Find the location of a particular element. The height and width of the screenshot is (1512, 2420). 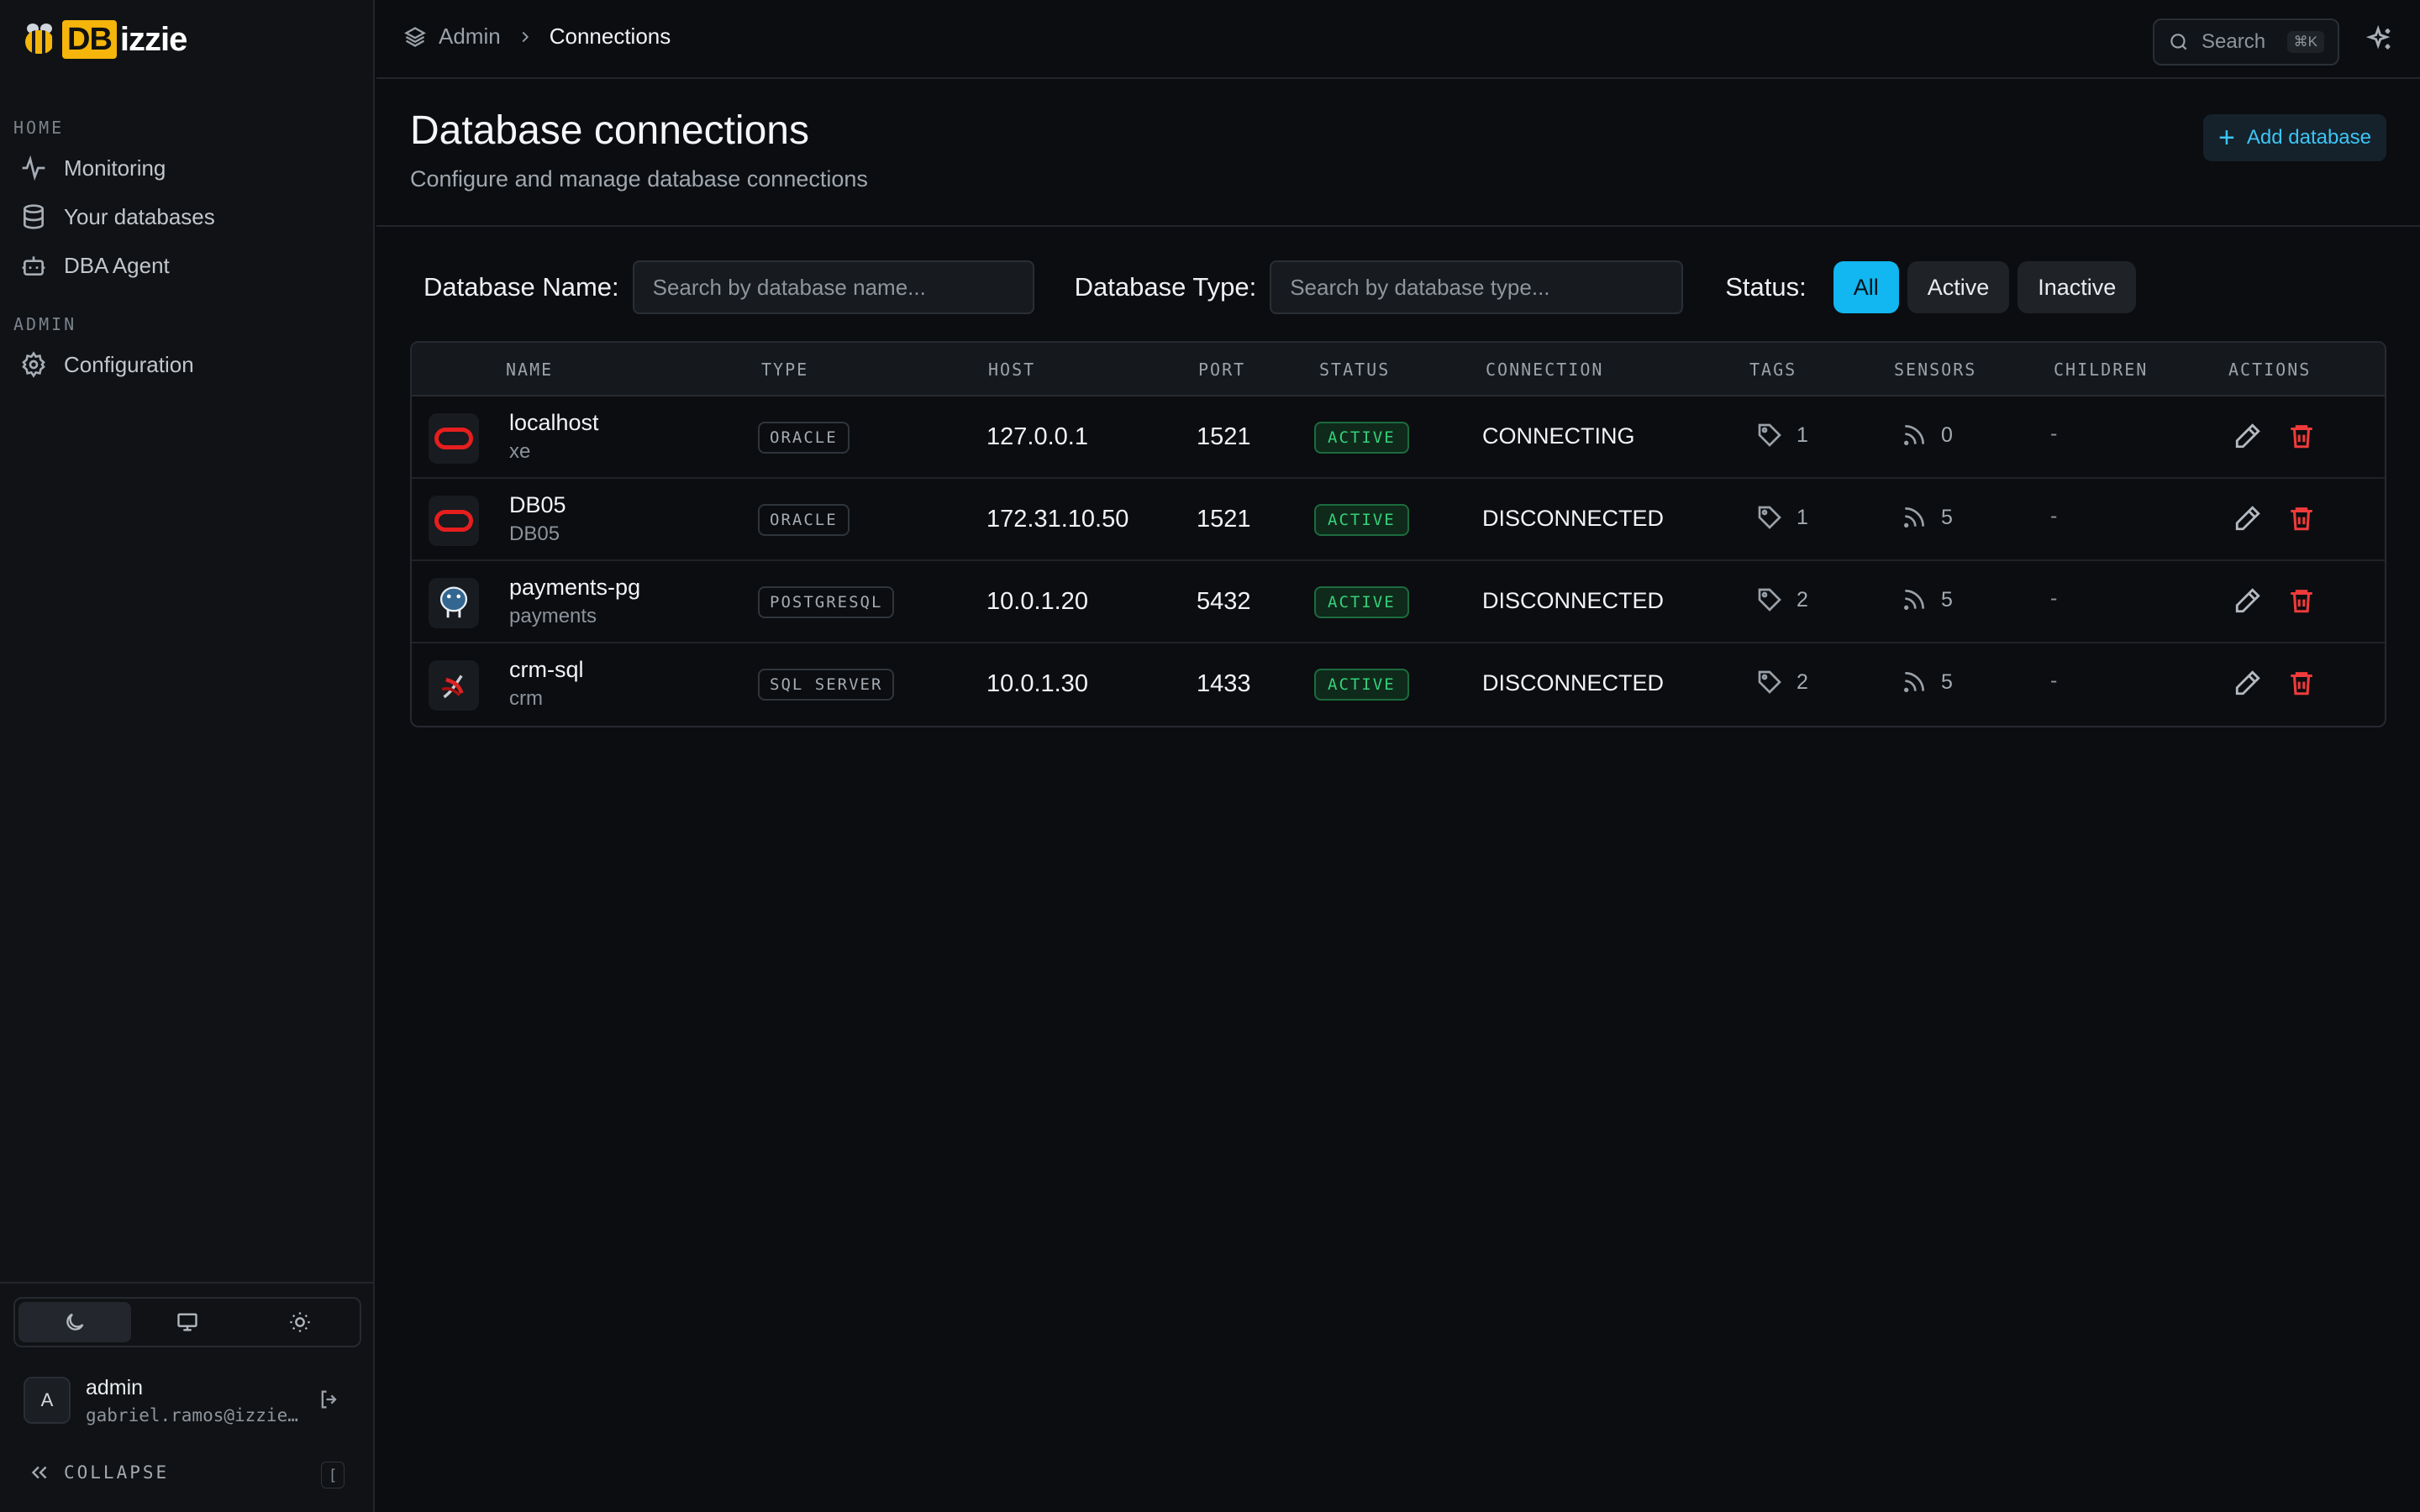

row-host: 10.0.1.20 is located at coordinates (1037, 601).